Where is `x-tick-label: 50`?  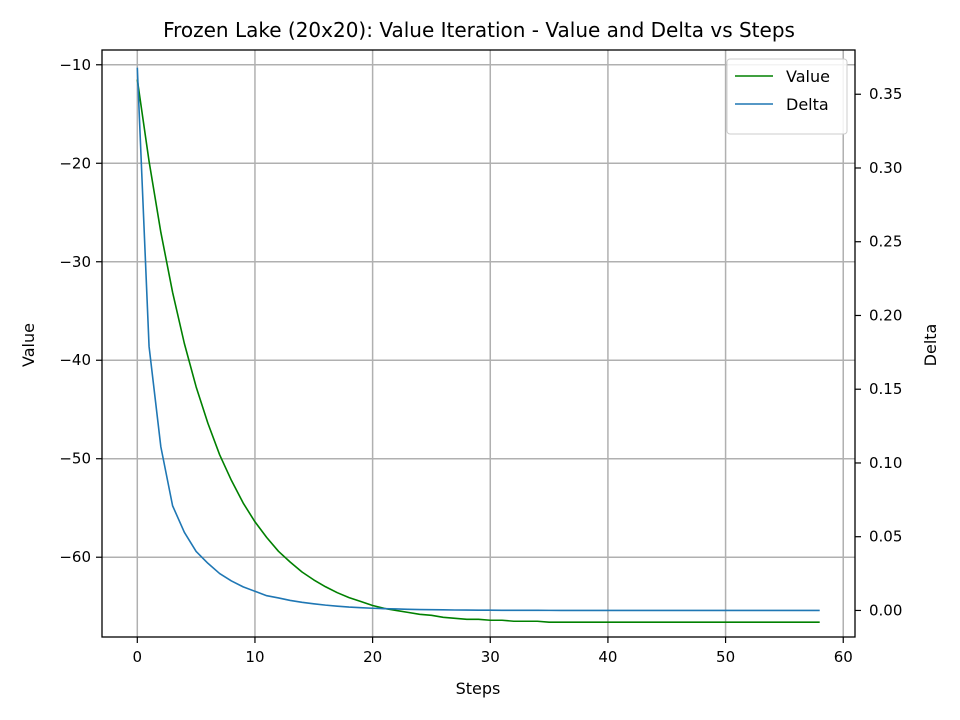 x-tick-label: 50 is located at coordinates (725, 657).